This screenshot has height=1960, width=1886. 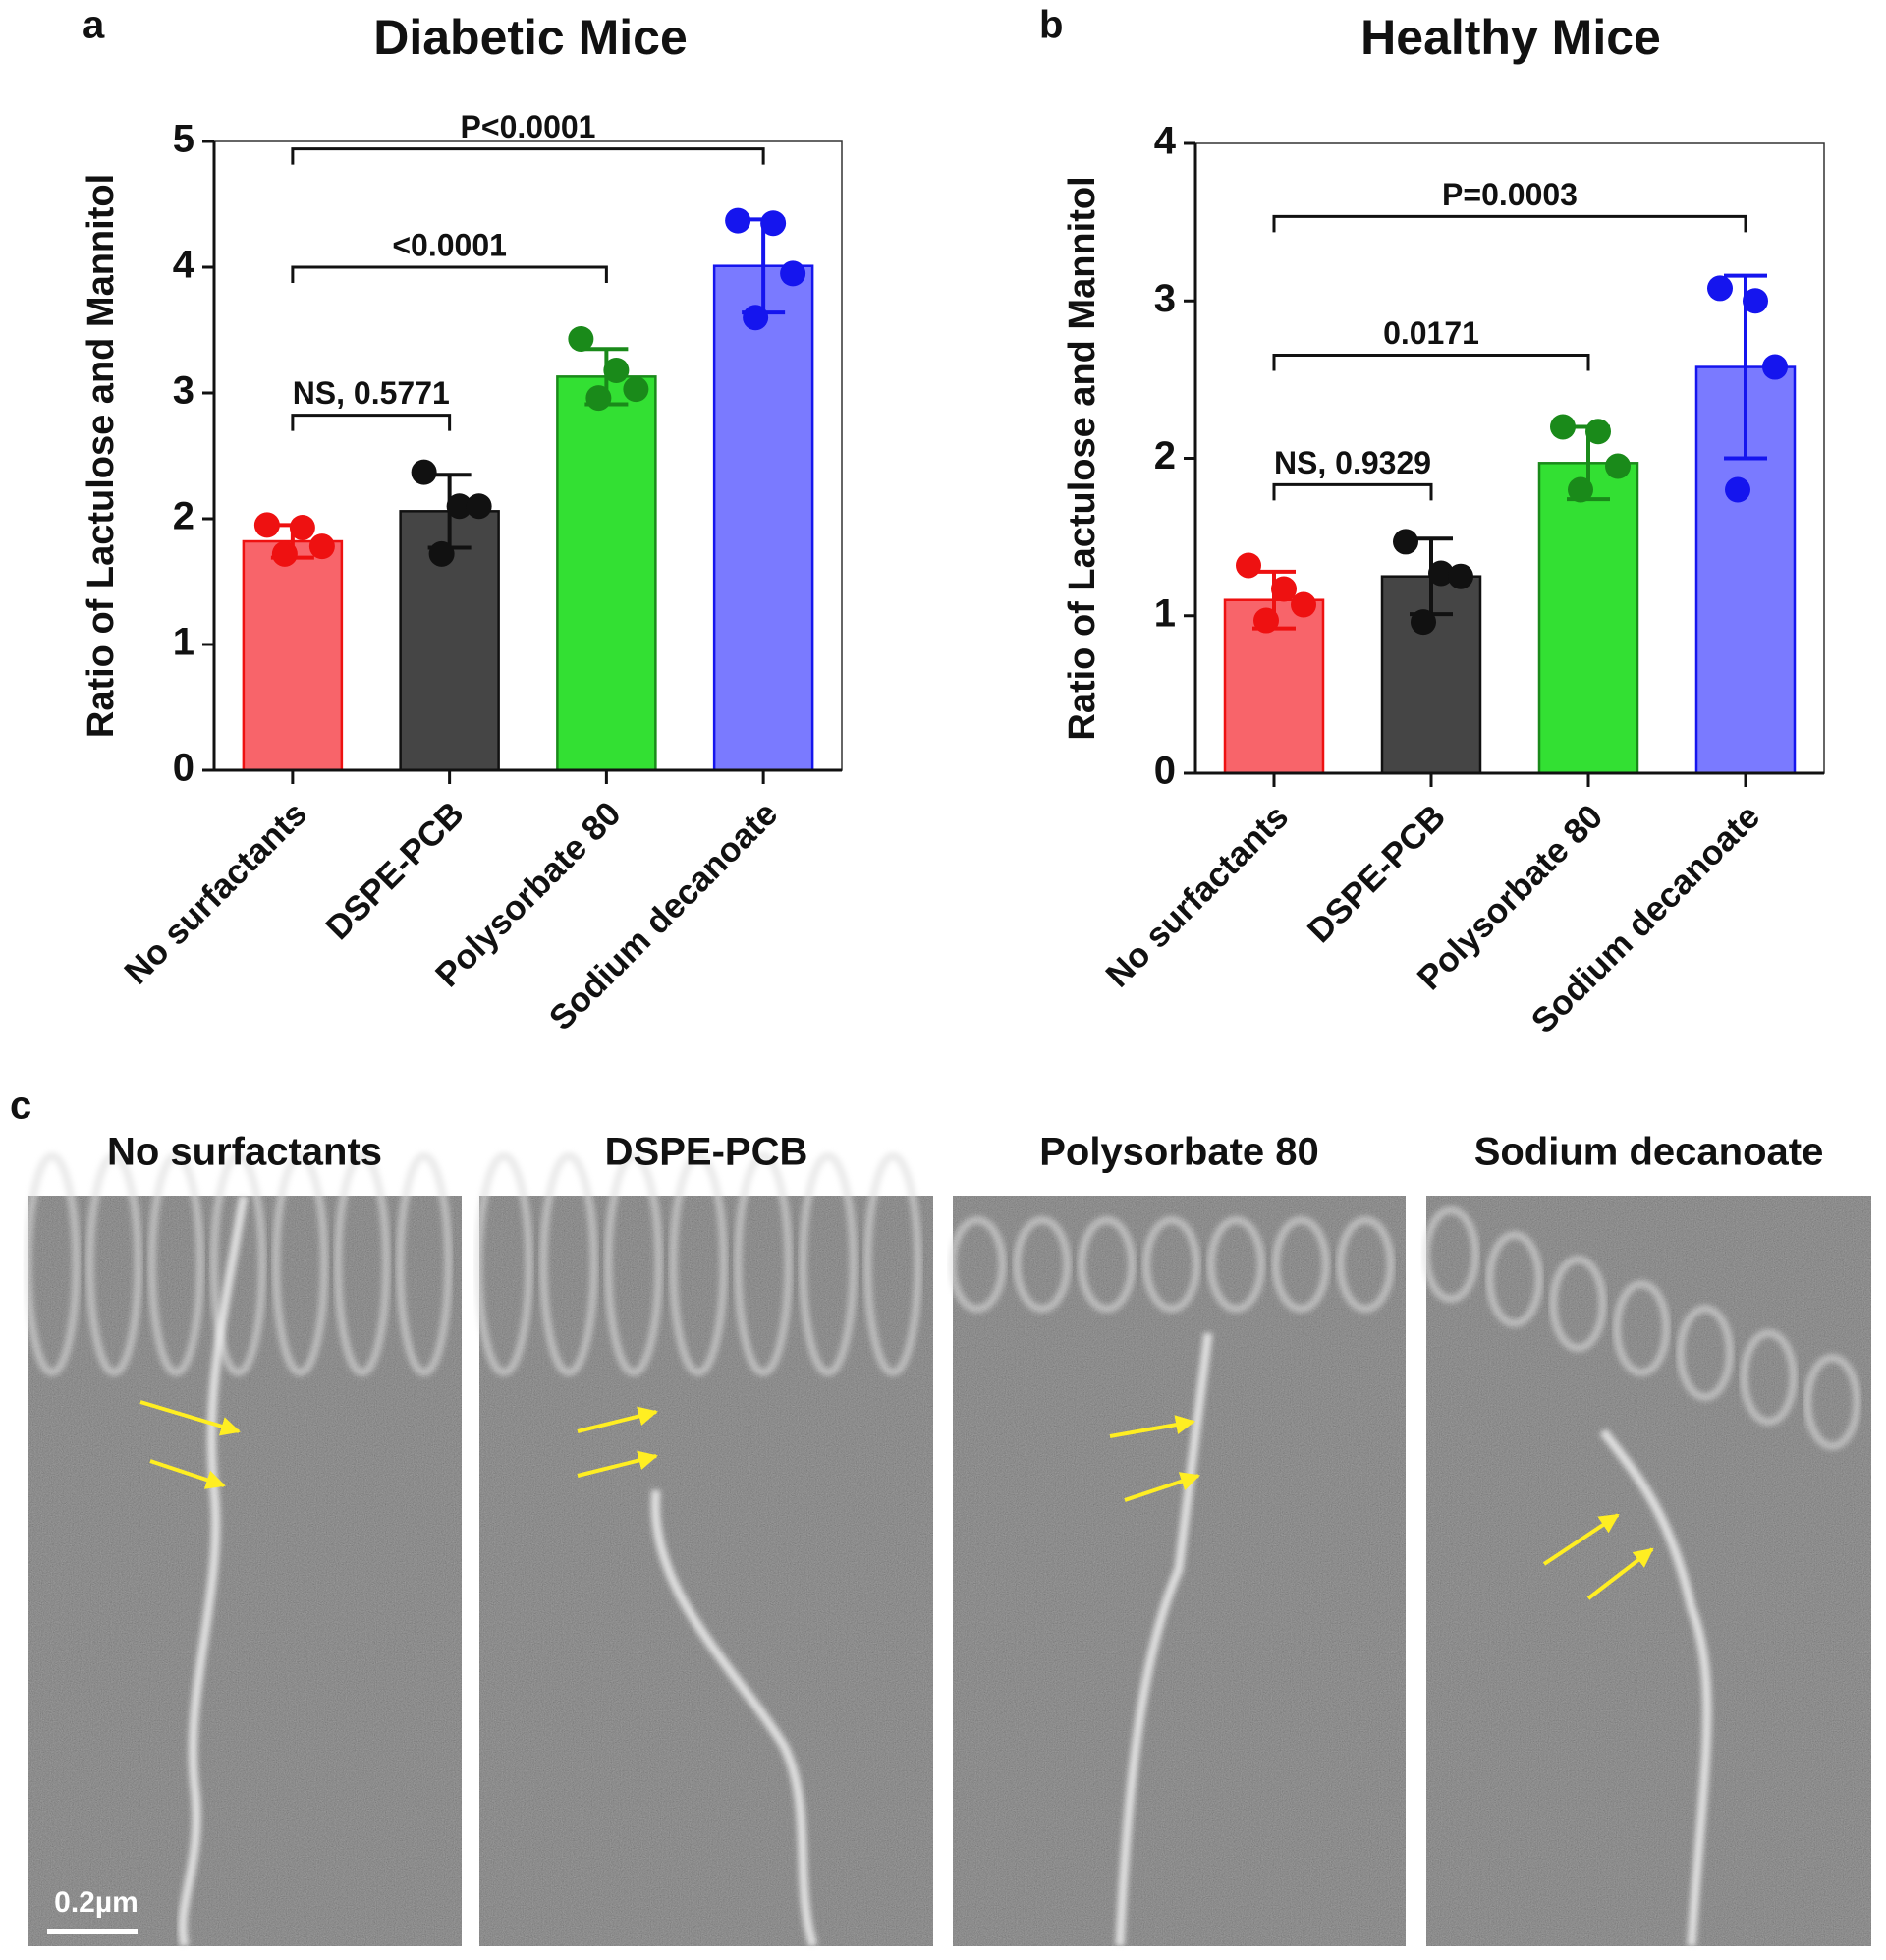 What do you see at coordinates (1082, 458) in the screenshot?
I see `y-axis-title: Ratio of Lactulose and Mannitol` at bounding box center [1082, 458].